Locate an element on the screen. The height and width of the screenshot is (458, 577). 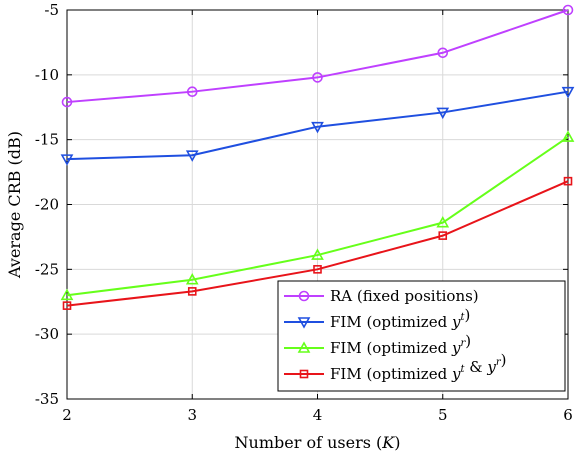
x-tick-label: 6 is located at coordinates (568, 415).